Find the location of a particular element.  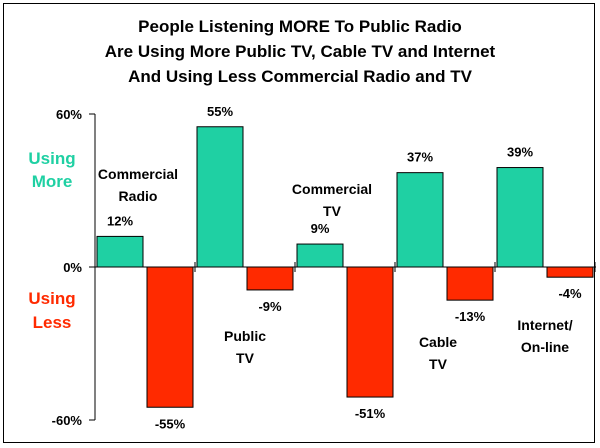

chart-title-line-3: And Using Less Commercial Radio and TV is located at coordinates (300, 76).